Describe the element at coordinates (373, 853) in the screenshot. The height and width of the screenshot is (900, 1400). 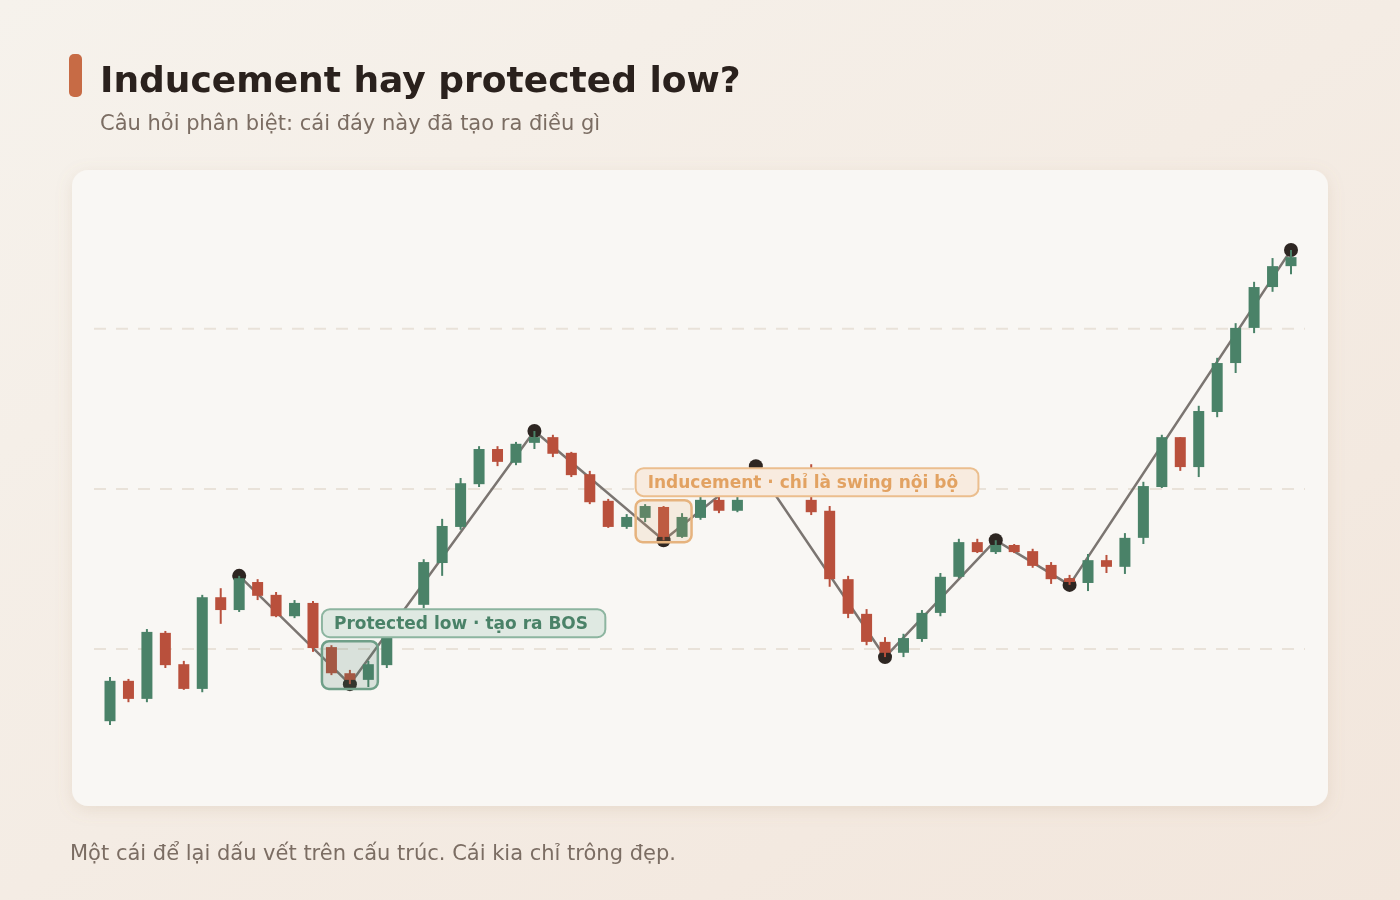
I see `text: Một cái để lại dấu vết trên cấu trúc. Cái kia chỉ trông đẹp.` at that location.